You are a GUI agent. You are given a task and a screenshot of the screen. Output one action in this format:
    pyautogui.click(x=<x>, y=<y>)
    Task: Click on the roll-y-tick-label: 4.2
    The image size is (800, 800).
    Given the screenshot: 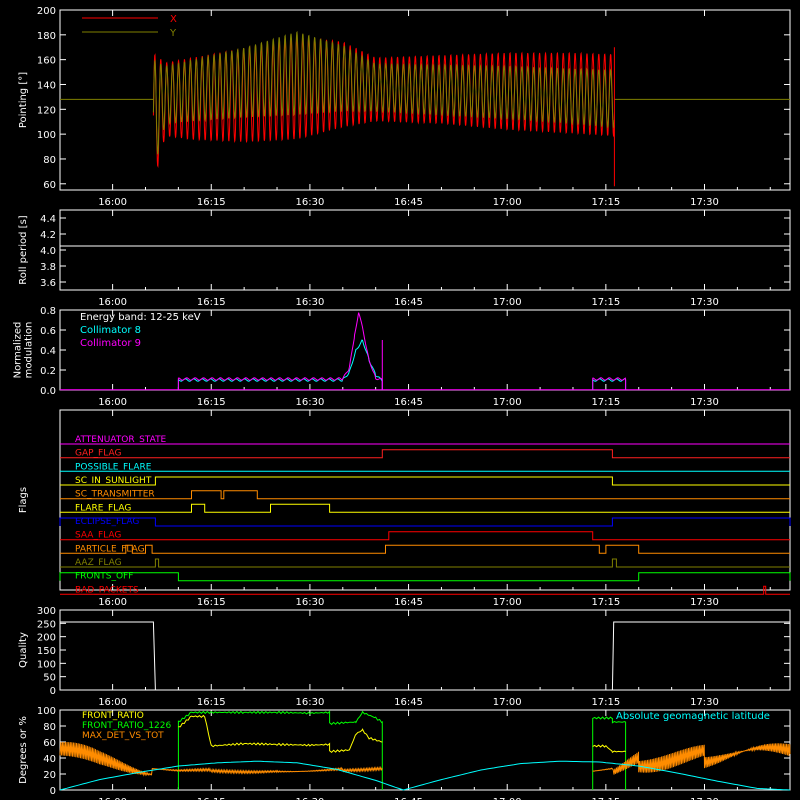 What is the action you would take?
    pyautogui.click(x=48, y=235)
    